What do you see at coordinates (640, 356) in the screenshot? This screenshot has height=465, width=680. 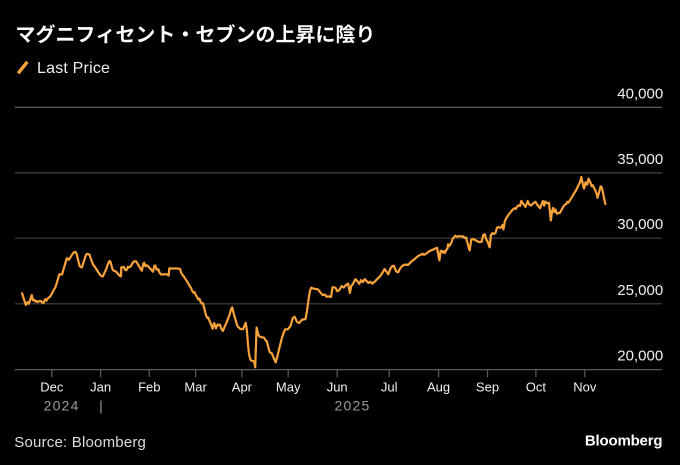 I see `svg-text: 20,000` at bounding box center [640, 356].